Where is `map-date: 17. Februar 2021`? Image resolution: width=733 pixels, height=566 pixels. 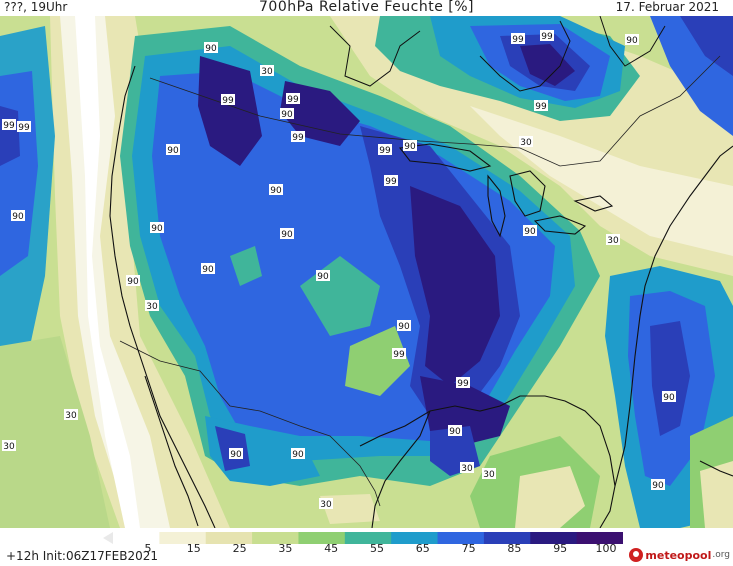
map-date: 17. Februar 2021 is located at coordinates (667, 7).